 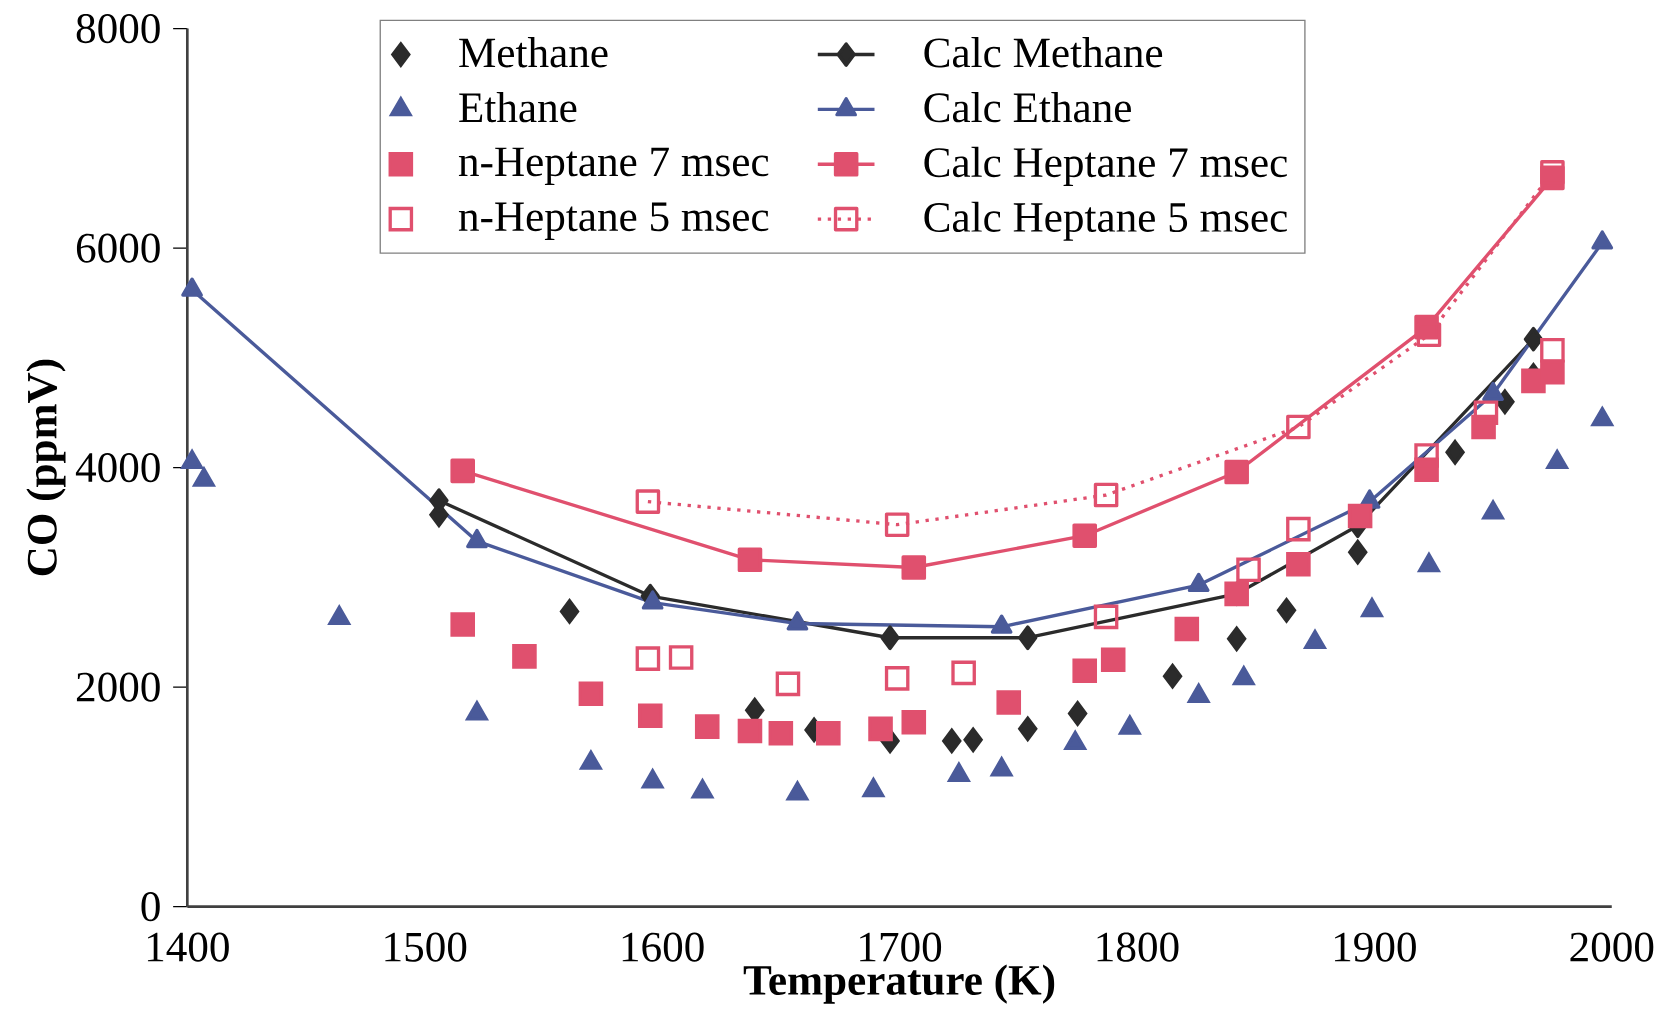 I want to click on x-tick-label: 1700, so click(x=901, y=947).